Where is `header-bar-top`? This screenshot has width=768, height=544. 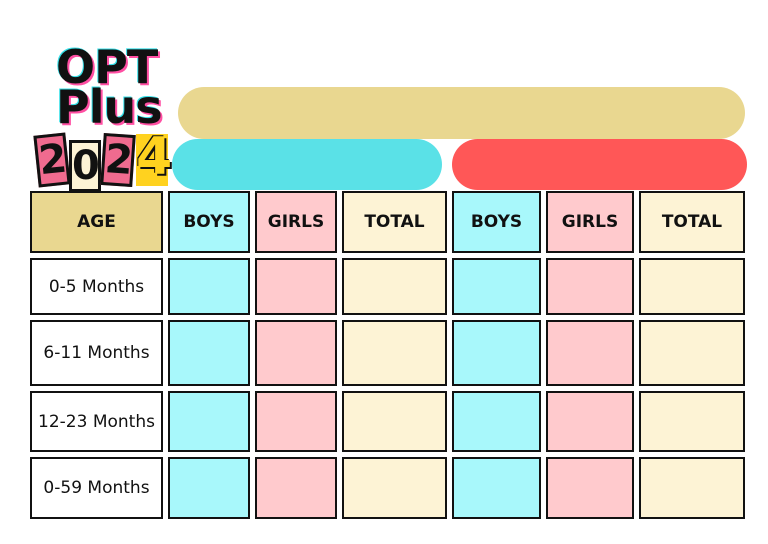 header-bar-top is located at coordinates (461, 113).